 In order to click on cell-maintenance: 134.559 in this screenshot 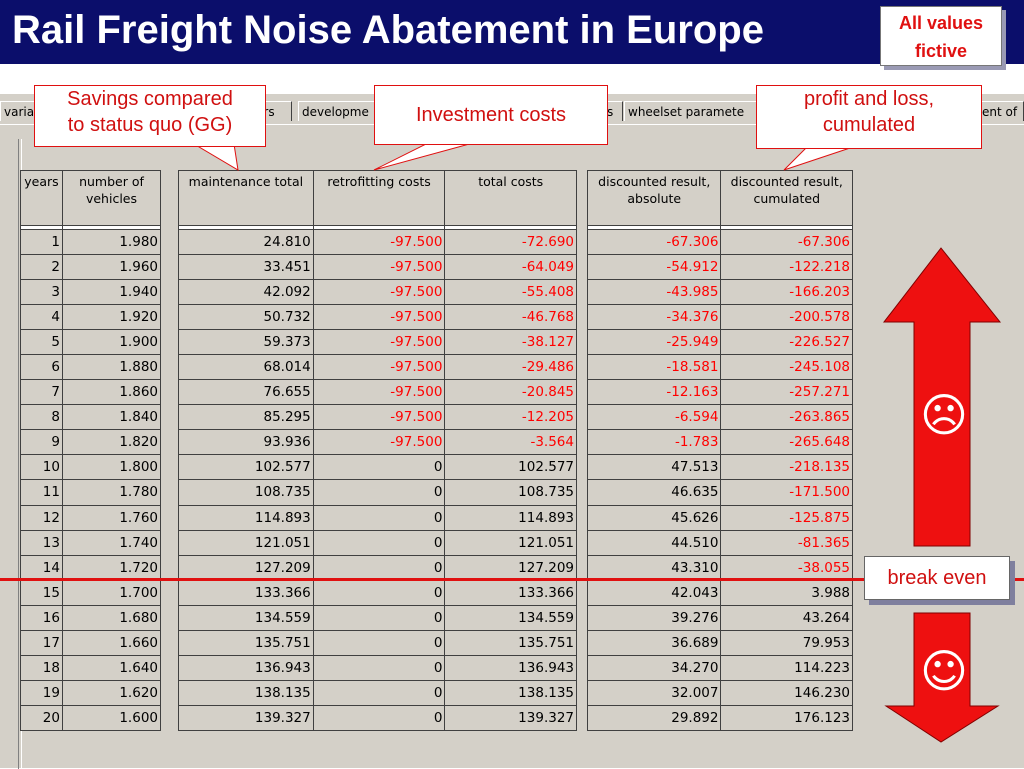, I will do `click(246, 617)`.